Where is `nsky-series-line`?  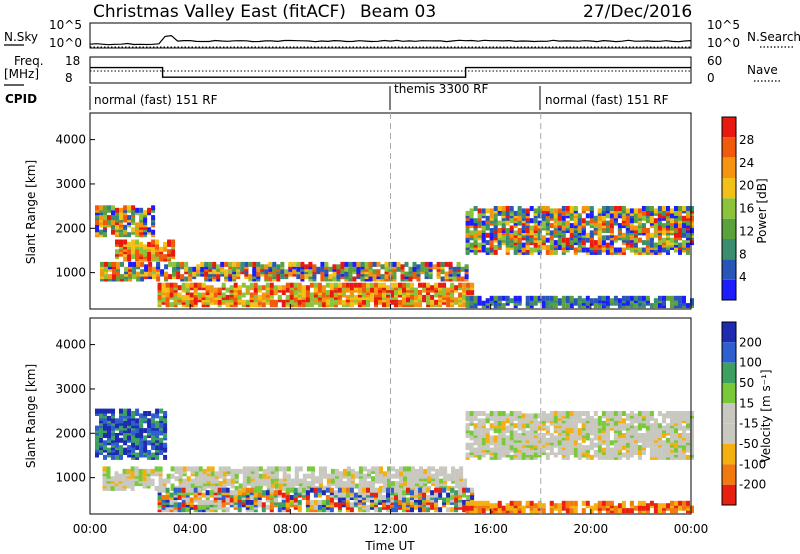 nsky-series-line is located at coordinates (390, 40).